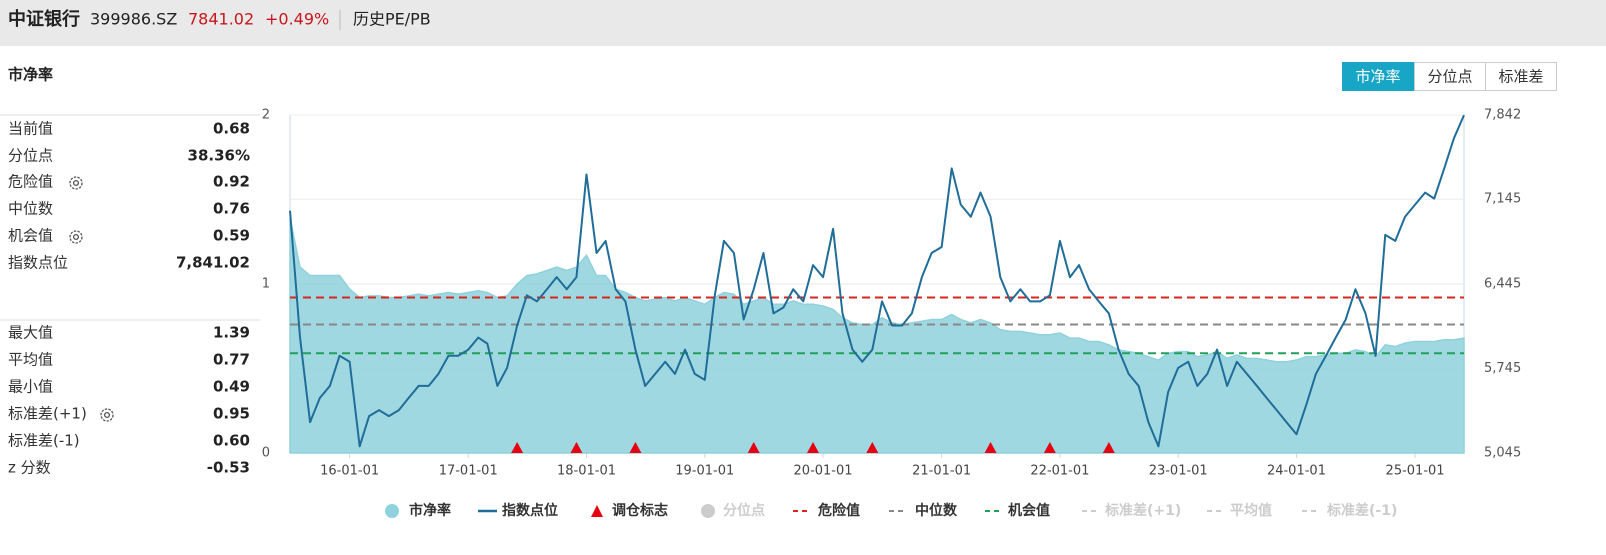 The width and height of the screenshot is (1606, 555). What do you see at coordinates (44, 441) in the screenshot?
I see `stat-label: 标准差(-1)` at bounding box center [44, 441].